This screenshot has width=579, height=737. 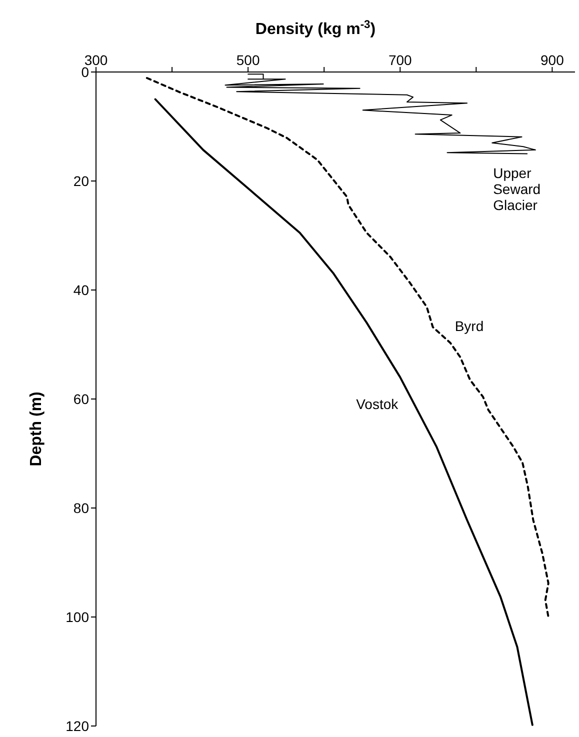 I want to click on x-tick-label: 300, so click(x=96, y=60).